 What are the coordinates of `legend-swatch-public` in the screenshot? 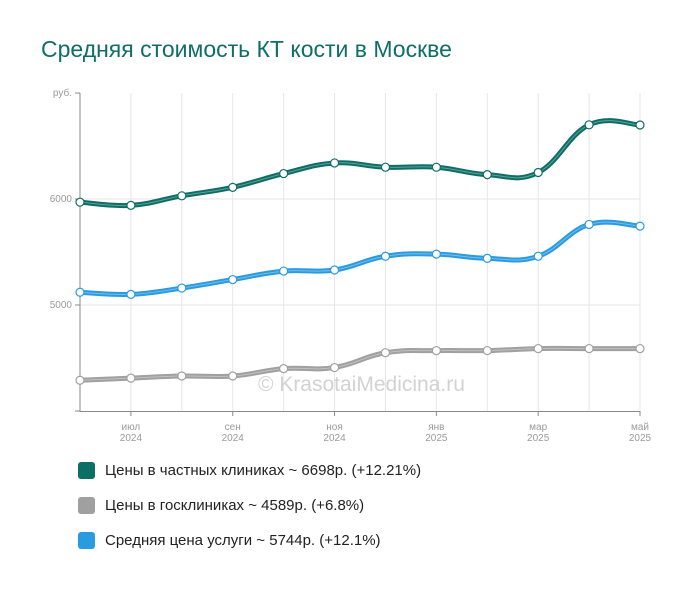 It's located at (86, 505).